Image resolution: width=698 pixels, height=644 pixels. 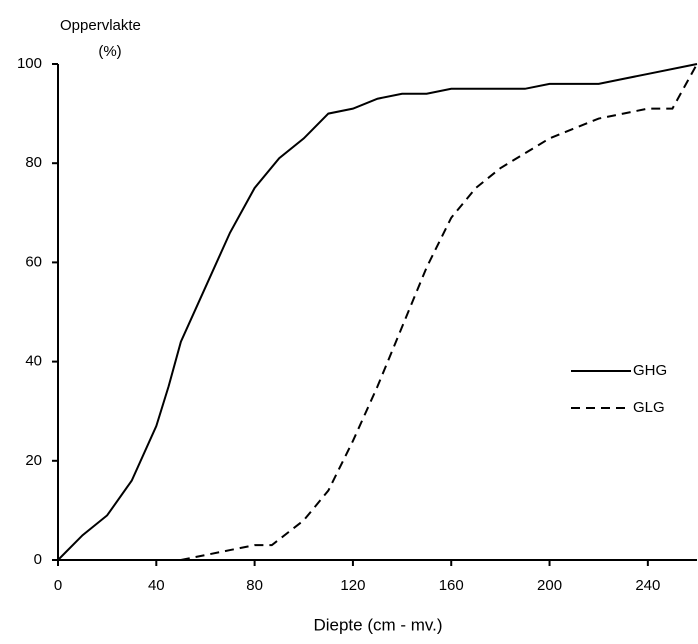 I want to click on x-tick-label: 160, so click(x=451, y=585).